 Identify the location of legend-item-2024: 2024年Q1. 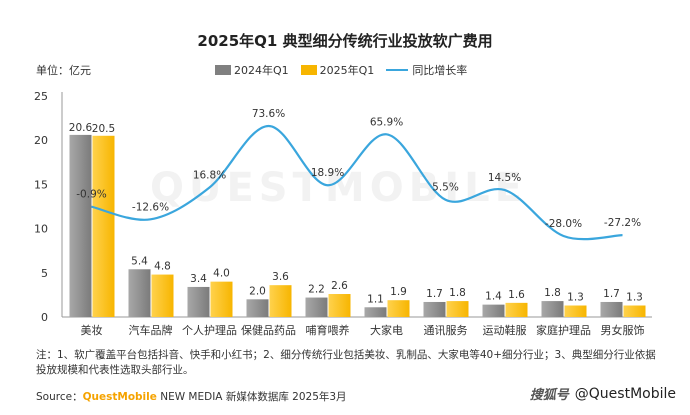
(252, 70).